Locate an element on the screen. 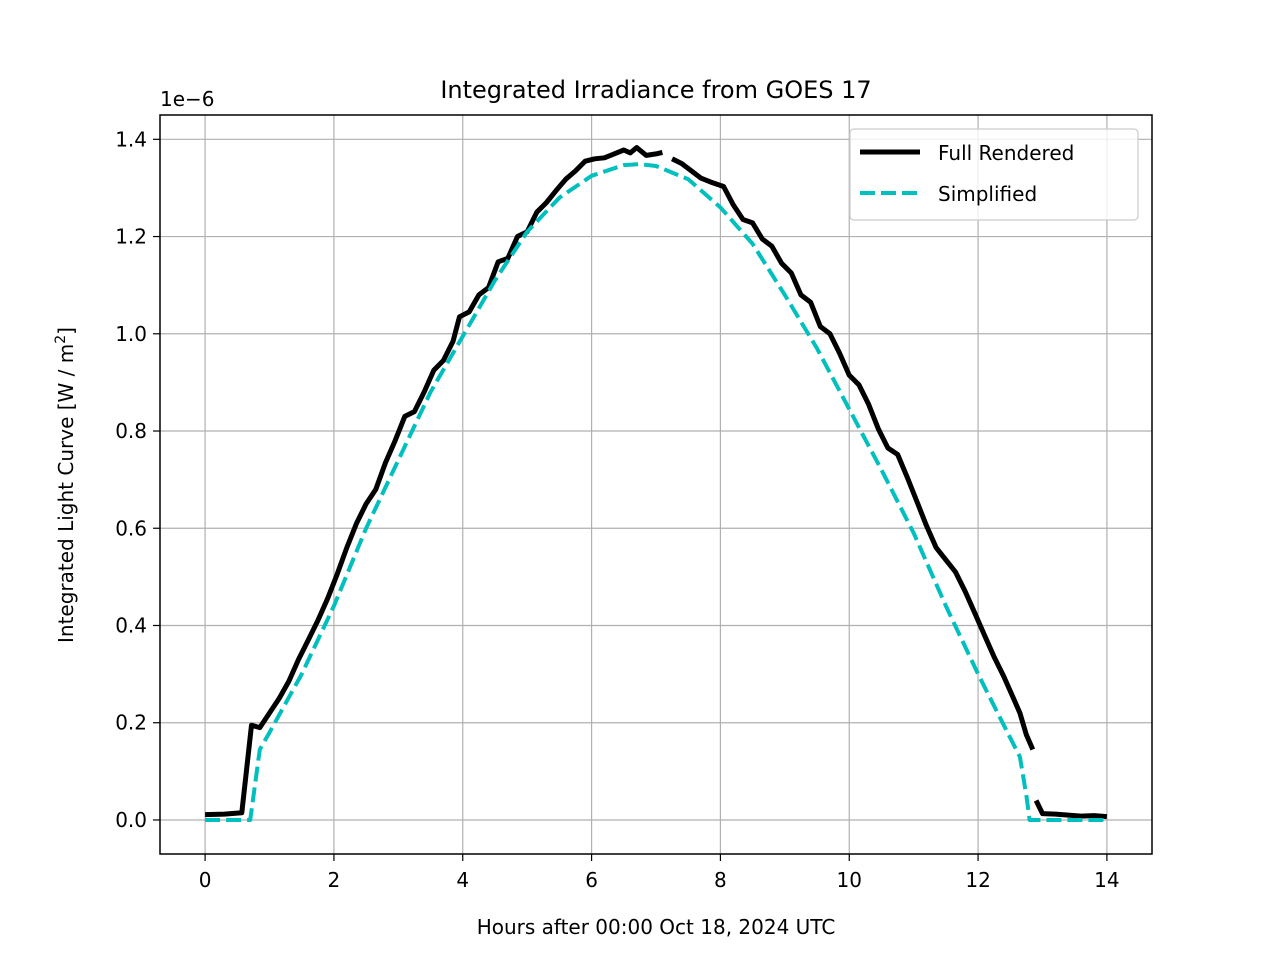  y-tick-label: 0.6 is located at coordinates (131, 528).